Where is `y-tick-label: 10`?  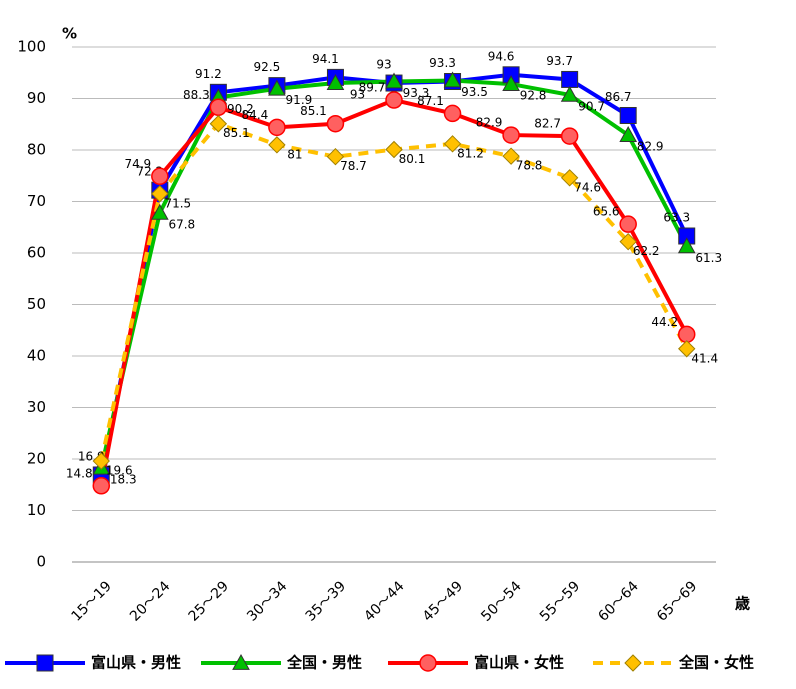
y-tick-label: 10 is located at coordinates (36, 510).